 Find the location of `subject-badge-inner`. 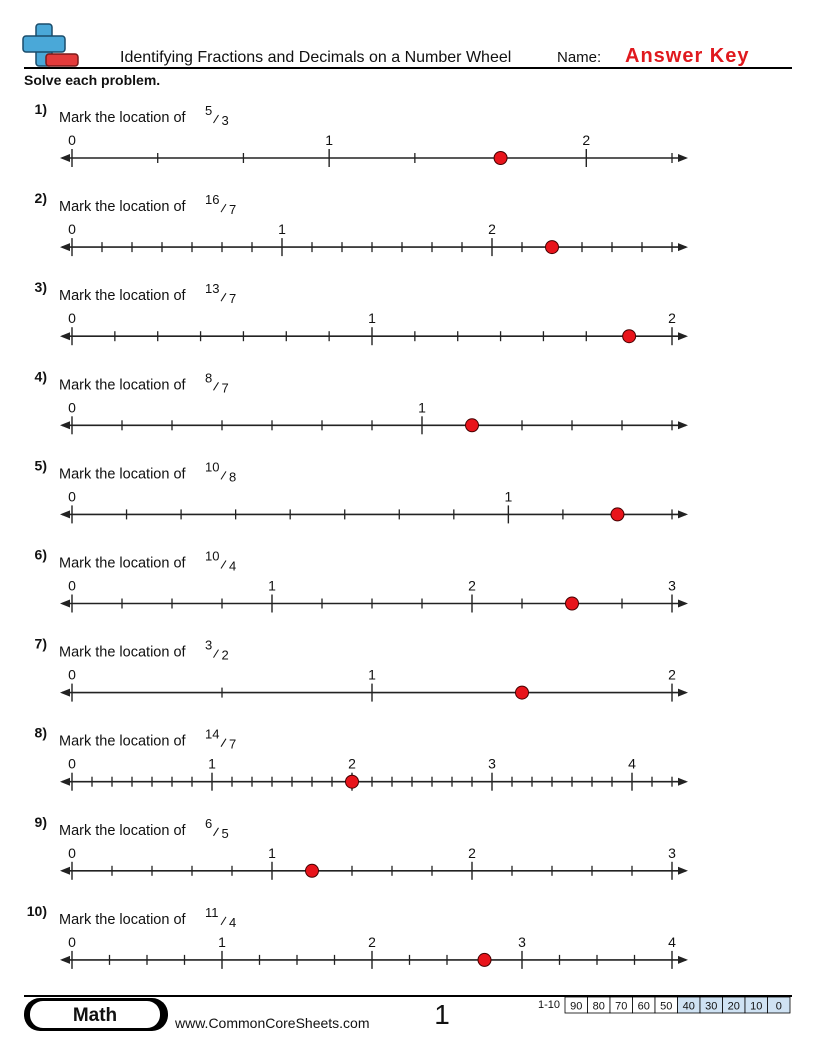

subject-badge-inner is located at coordinates (95, 1014).